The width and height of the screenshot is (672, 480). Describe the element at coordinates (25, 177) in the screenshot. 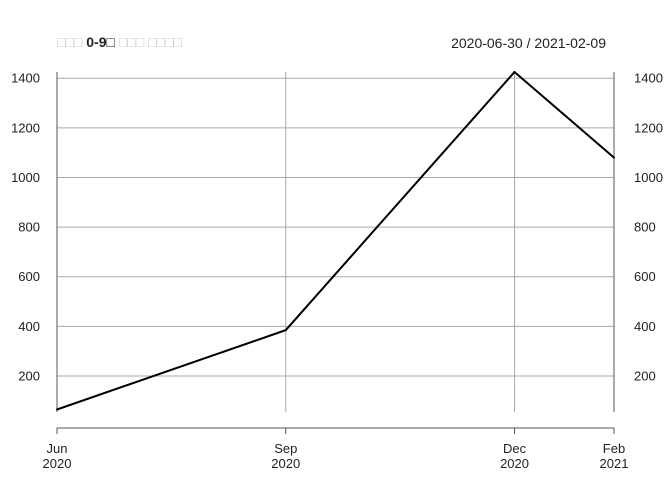

I see `y-tick-label-left: 1000` at that location.